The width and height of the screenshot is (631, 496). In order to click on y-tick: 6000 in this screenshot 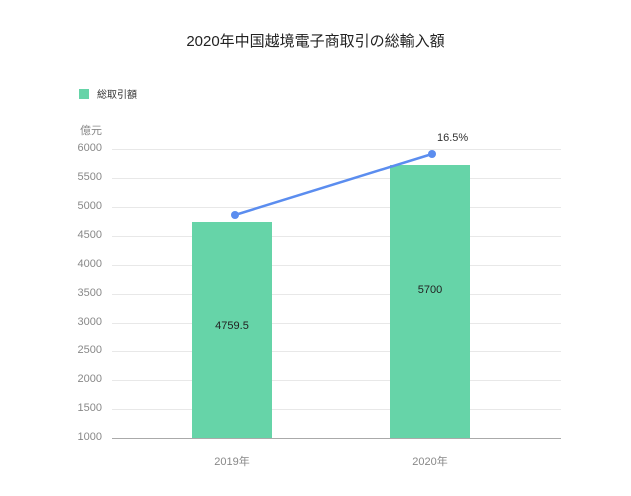, I will do `click(89, 148)`.